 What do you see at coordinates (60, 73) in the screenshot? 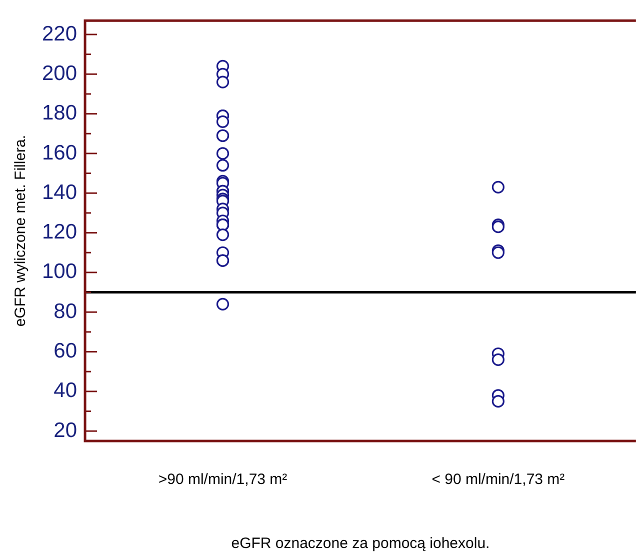
I see `y-tick-label: 200` at bounding box center [60, 73].